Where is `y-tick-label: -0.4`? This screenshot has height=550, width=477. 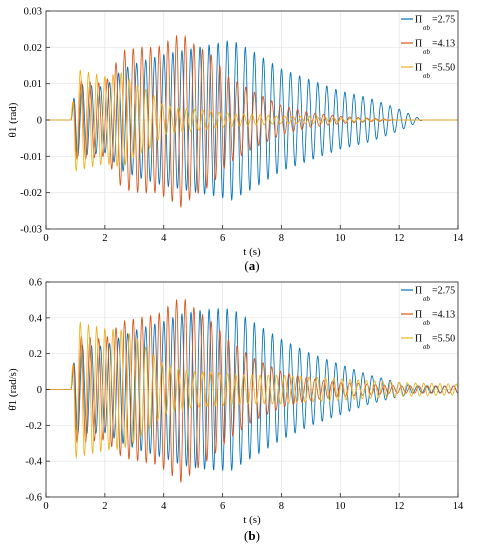
y-tick-label: -0.4 is located at coordinates (33, 462).